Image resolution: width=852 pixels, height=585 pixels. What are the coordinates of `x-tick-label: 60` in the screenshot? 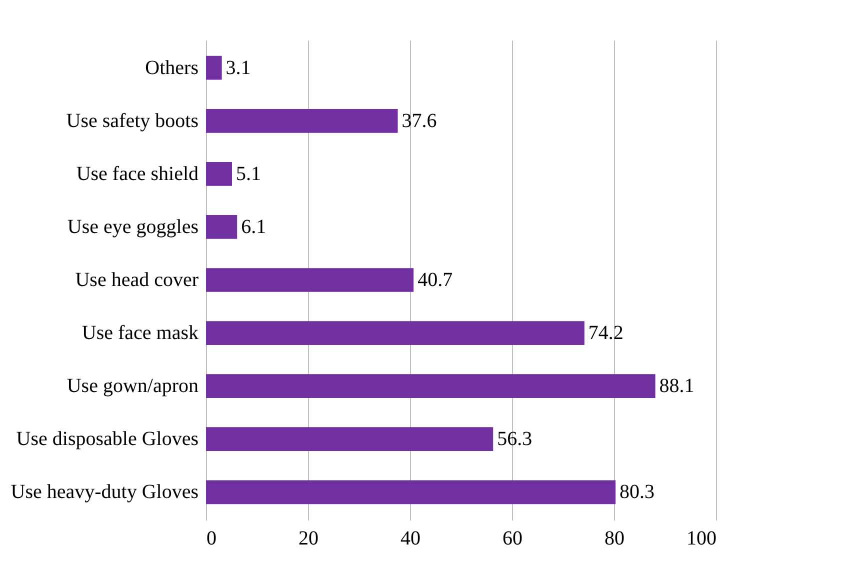 It's located at (512, 539).